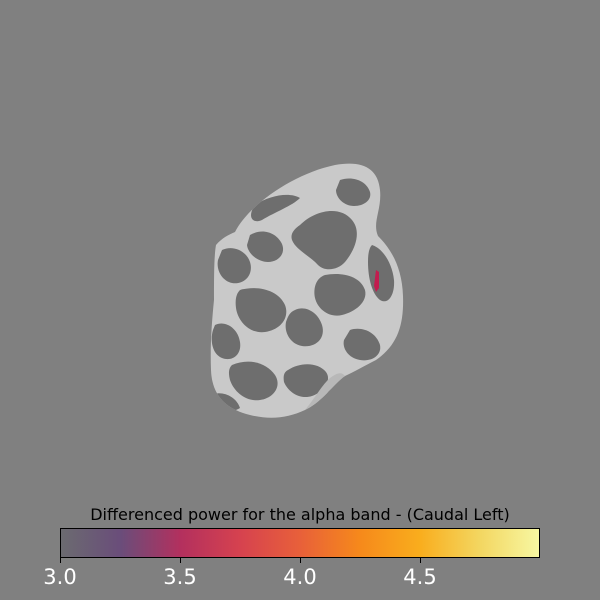  I want to click on tick-label-4-5: 4.5, so click(420, 577).